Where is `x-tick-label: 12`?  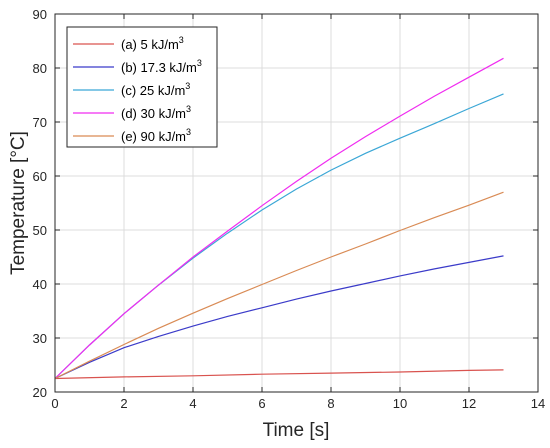
x-tick-label: 12 is located at coordinates (469, 403).